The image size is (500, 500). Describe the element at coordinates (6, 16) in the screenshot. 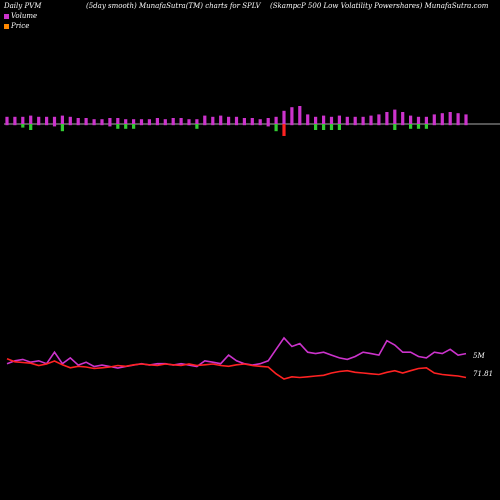

I see `legend-volume-swatch` at that location.